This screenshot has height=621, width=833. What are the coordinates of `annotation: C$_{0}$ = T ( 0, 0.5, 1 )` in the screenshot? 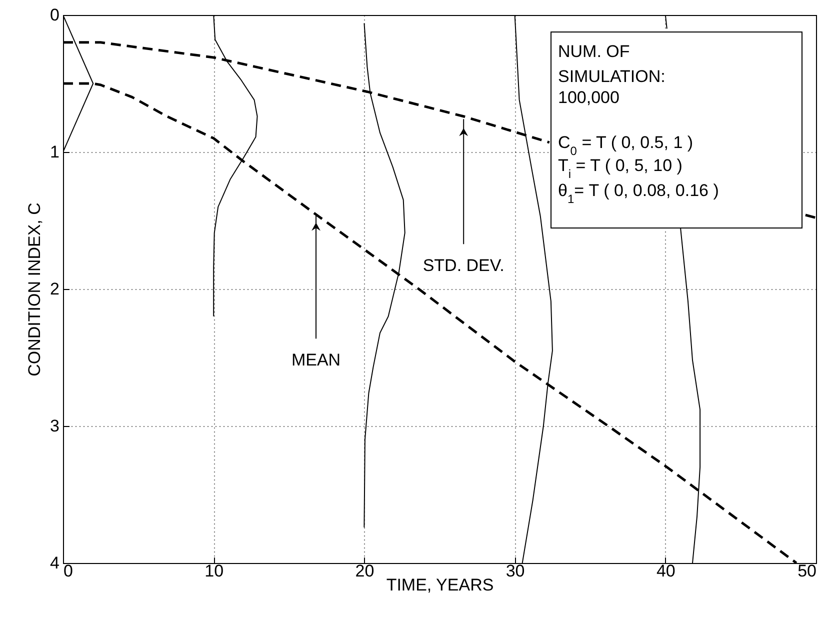 It's located at (626, 145).